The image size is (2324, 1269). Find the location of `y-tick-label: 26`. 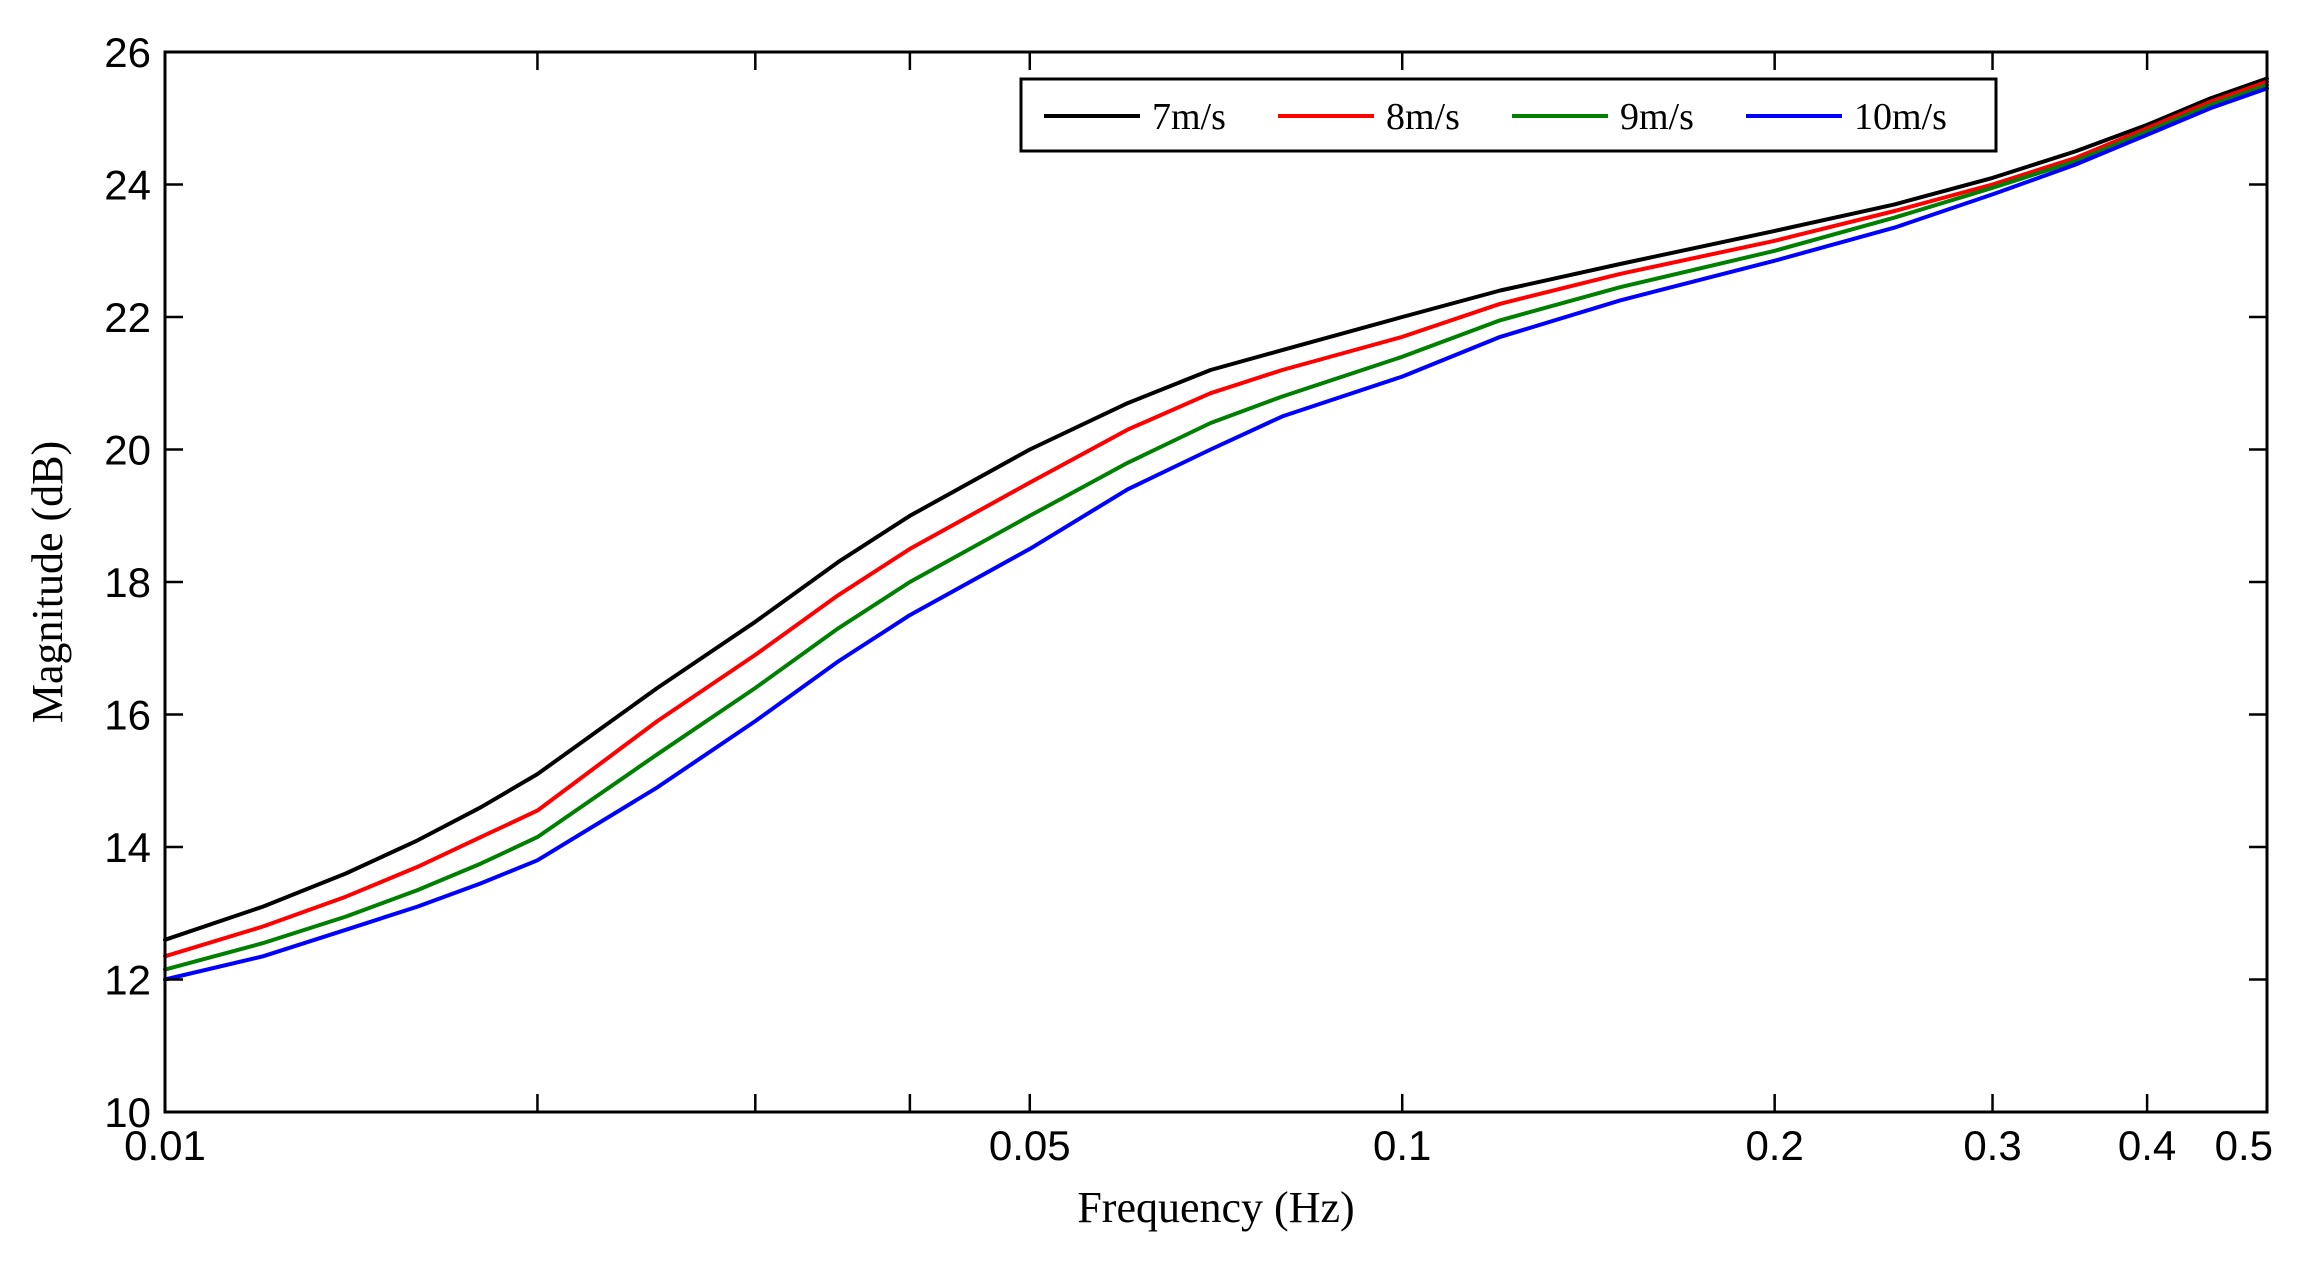

y-tick-label: 26 is located at coordinates (127, 52).